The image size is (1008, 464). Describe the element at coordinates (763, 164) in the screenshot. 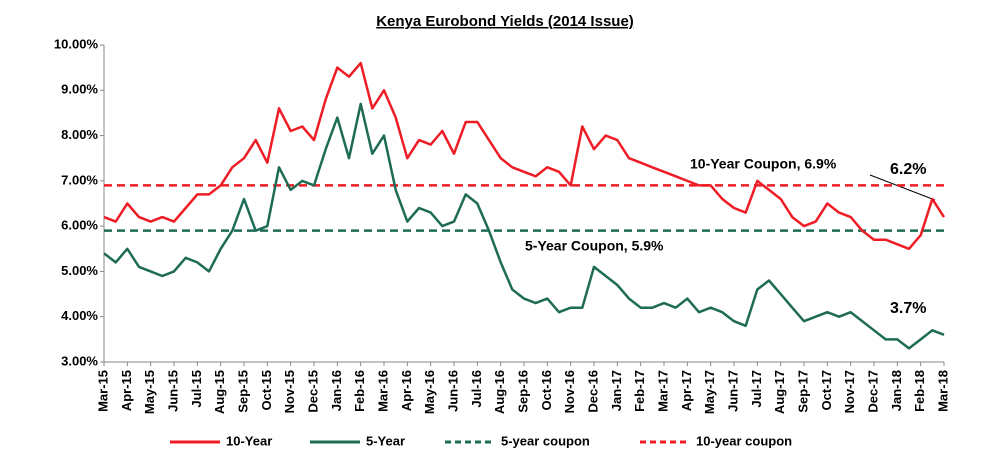

I see `annotation: 10-Year Coupon, 6.9%` at that location.